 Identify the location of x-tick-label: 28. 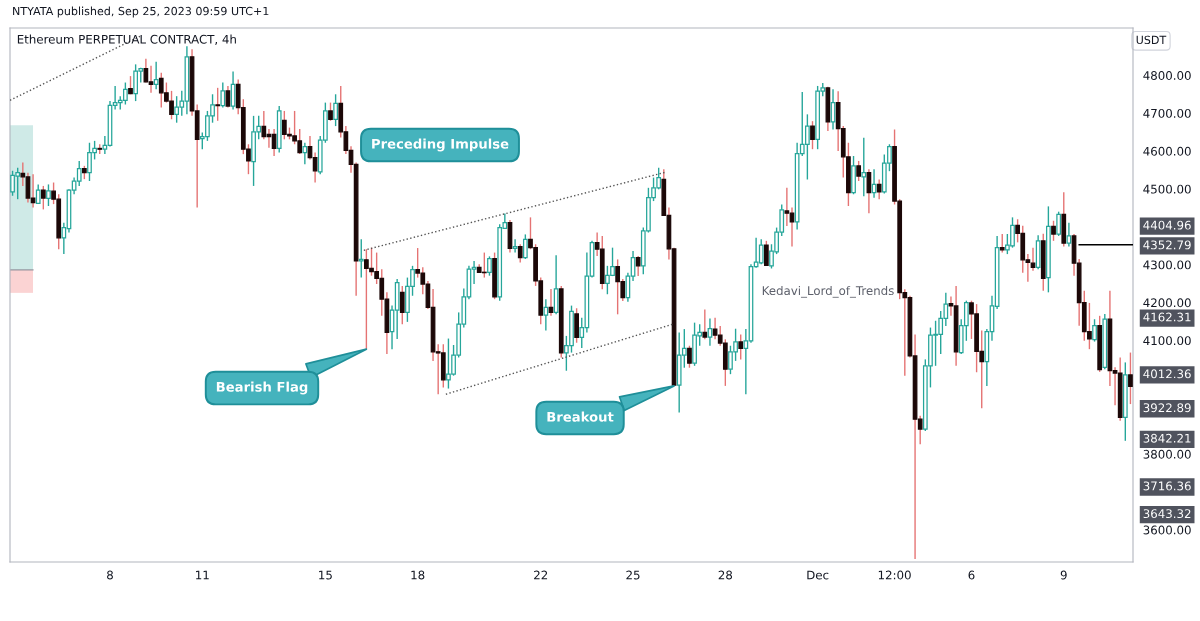
(725, 575).